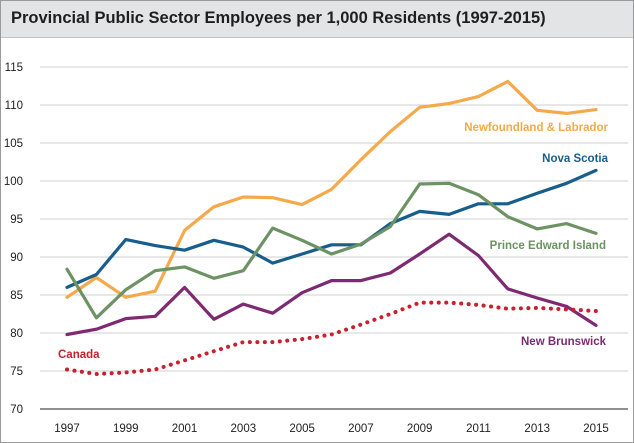 The width and height of the screenshot is (634, 443). What do you see at coordinates (79, 355) in the screenshot?
I see `series-label-canada: Canada` at bounding box center [79, 355].